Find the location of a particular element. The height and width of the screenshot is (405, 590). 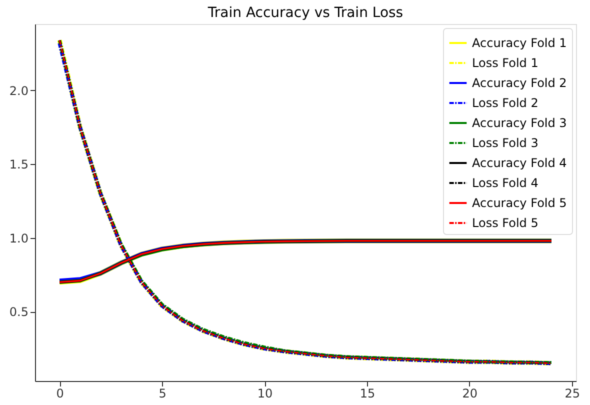

x-tick-label: 20 is located at coordinates (470, 393).